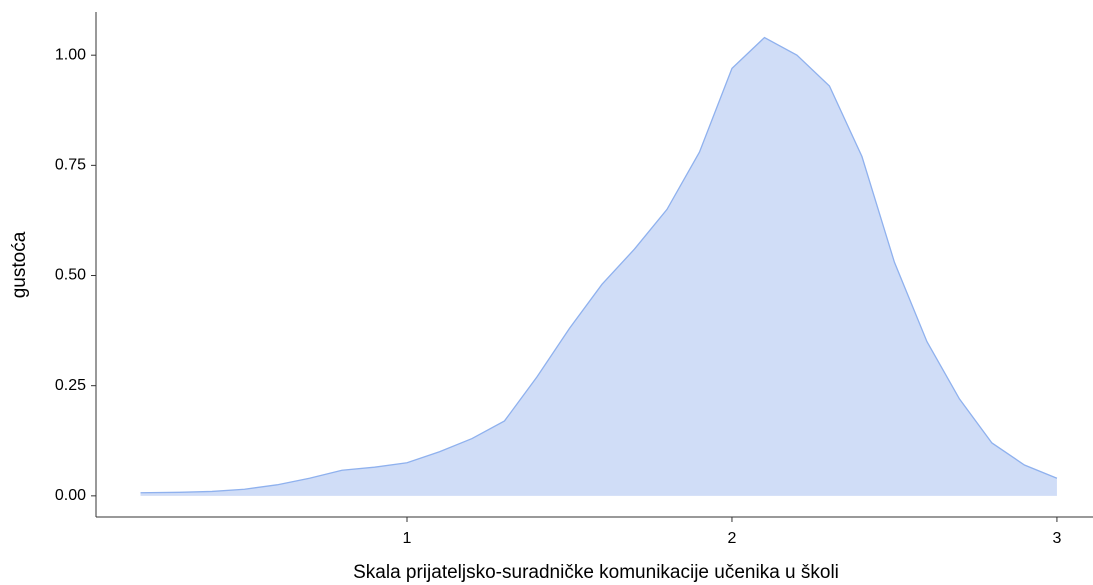  What do you see at coordinates (70, 495) in the screenshot?
I see `y-tick-label: 0.00` at bounding box center [70, 495].